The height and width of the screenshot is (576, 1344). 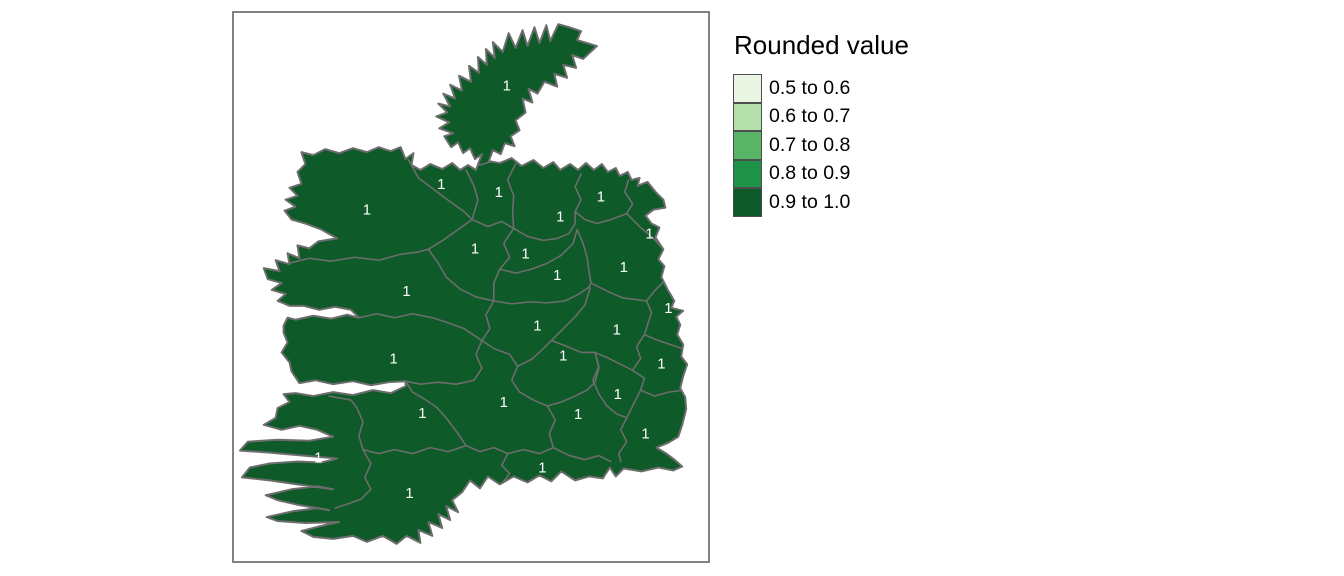 I want to click on legend-row: 0.5 to 0.6, so click(x=821, y=88).